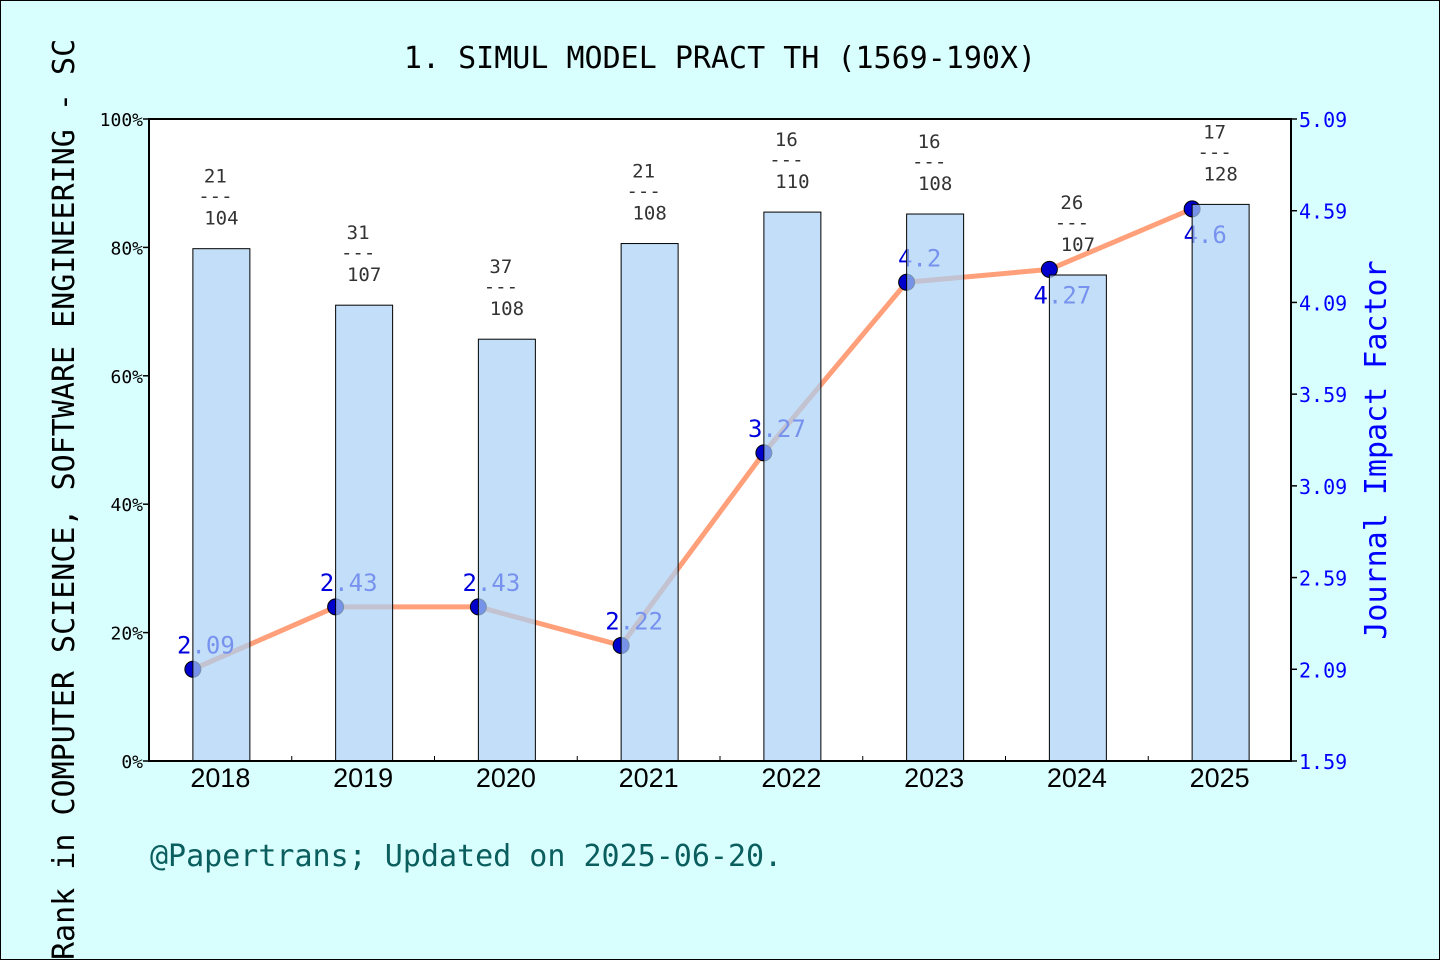 This screenshot has height=960, width=1440. Describe the element at coordinates (1071, 203) in the screenshot. I see `rank-label: 26` at that location.